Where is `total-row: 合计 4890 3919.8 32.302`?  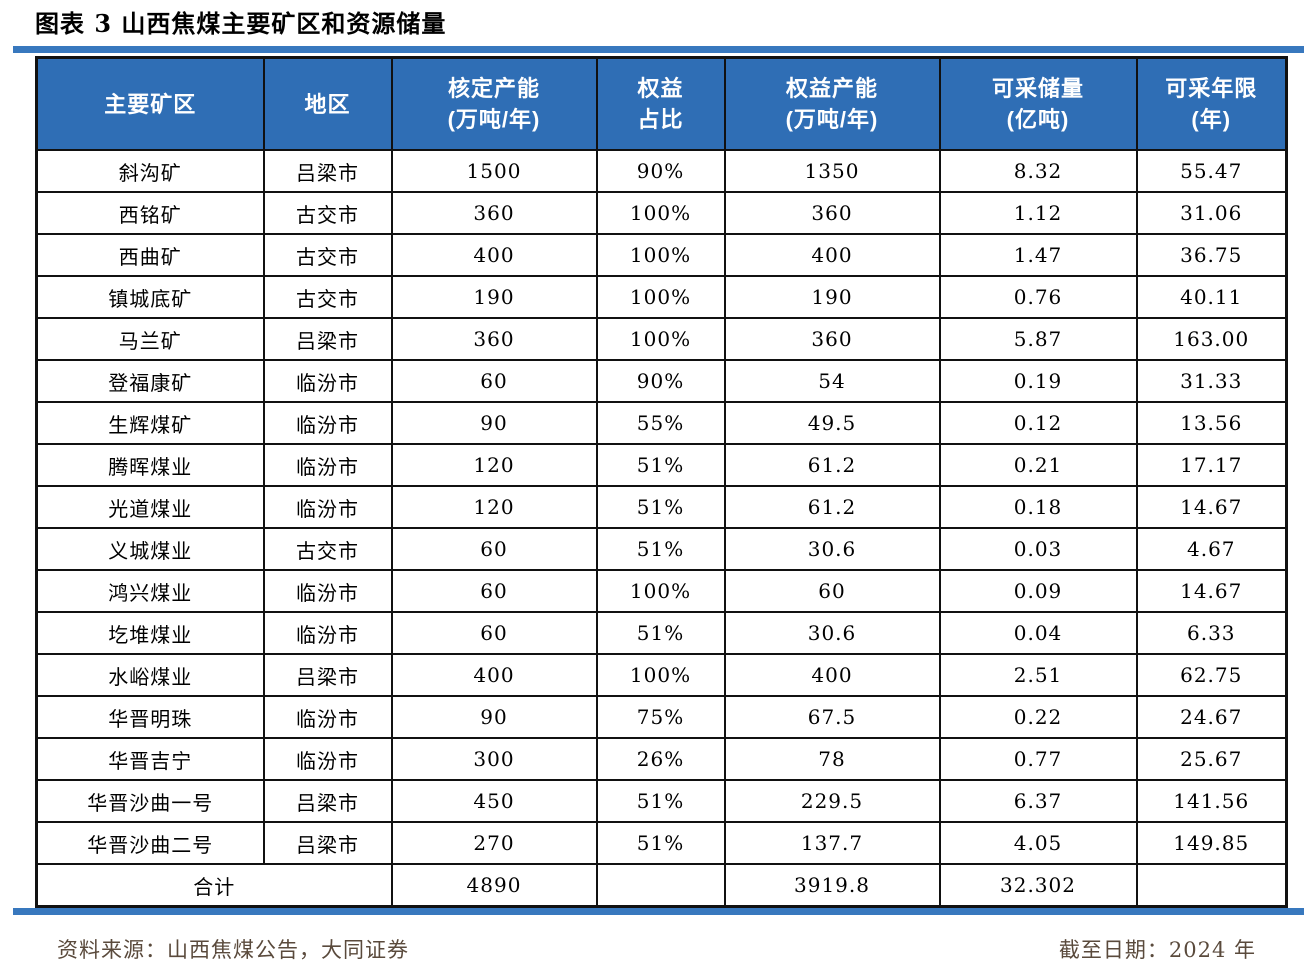 total-row: 合计 4890 3919.8 32.302 is located at coordinates (661, 885).